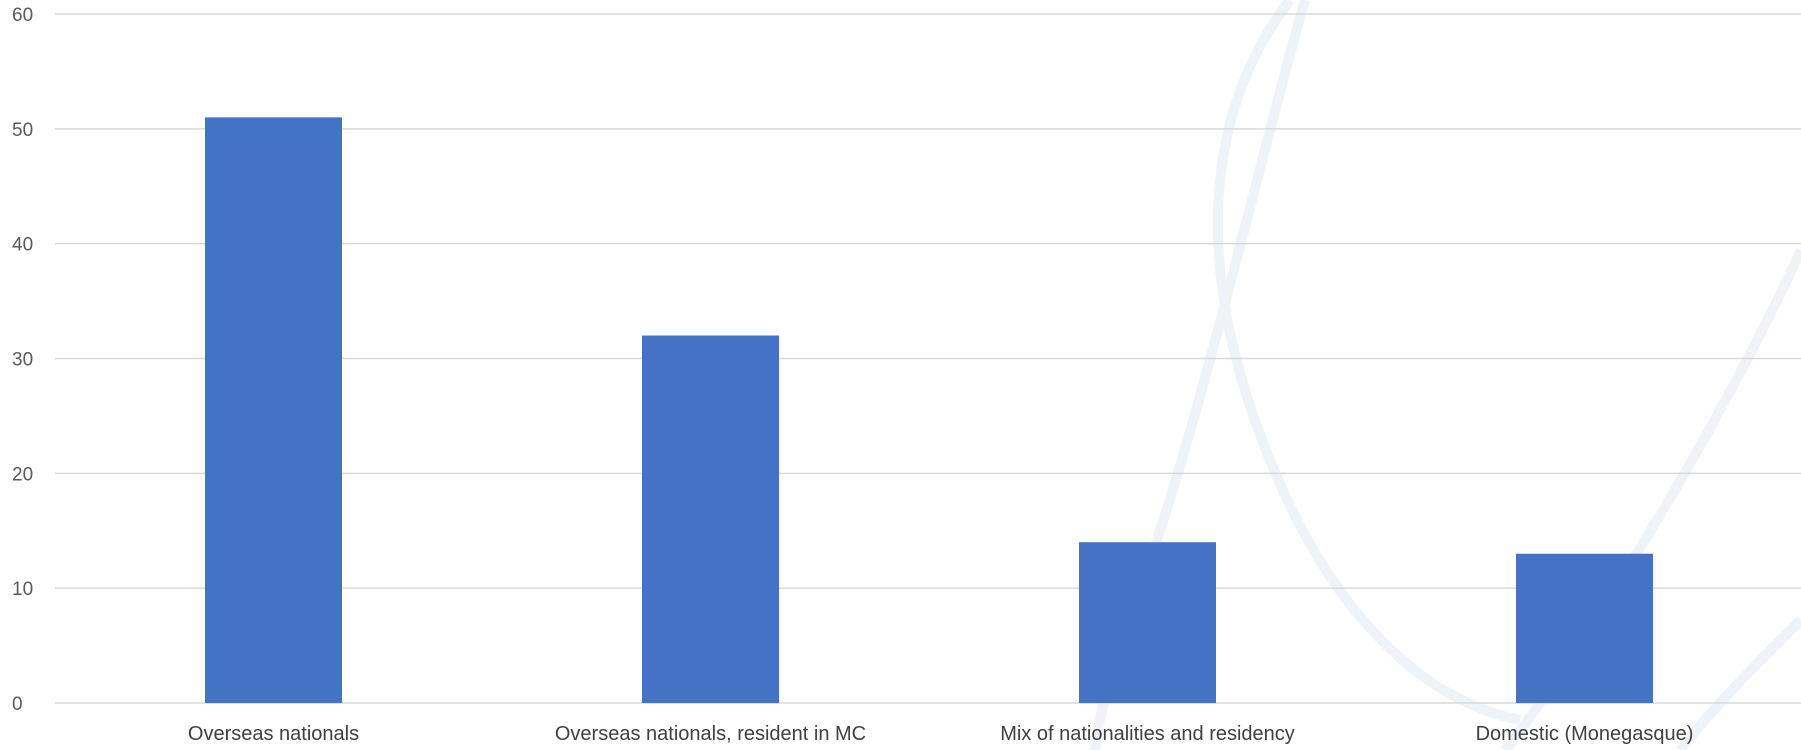  I want to click on y-tick-label: 40, so click(22, 245).